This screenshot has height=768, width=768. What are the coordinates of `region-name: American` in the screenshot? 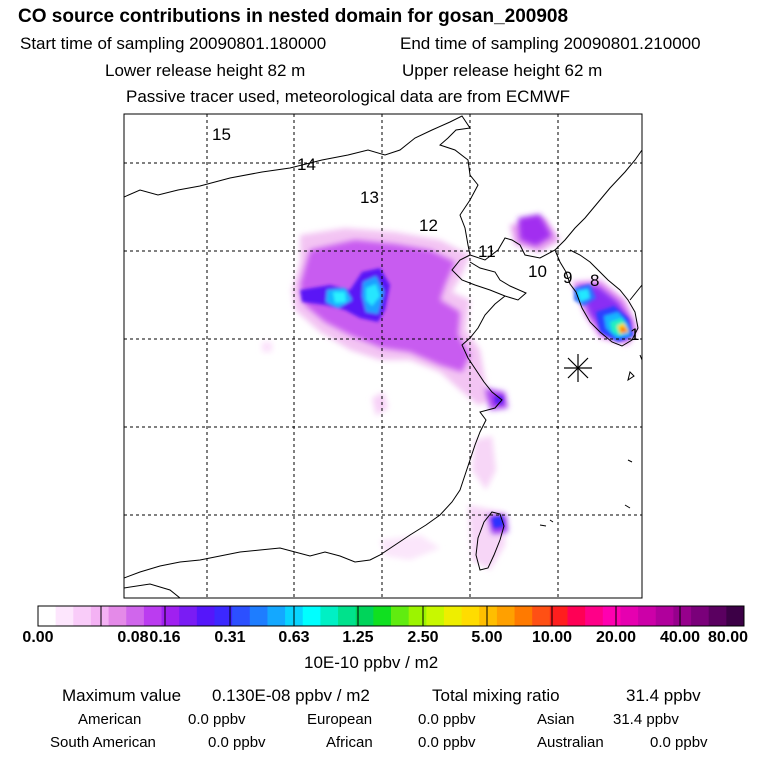 It's located at (110, 719).